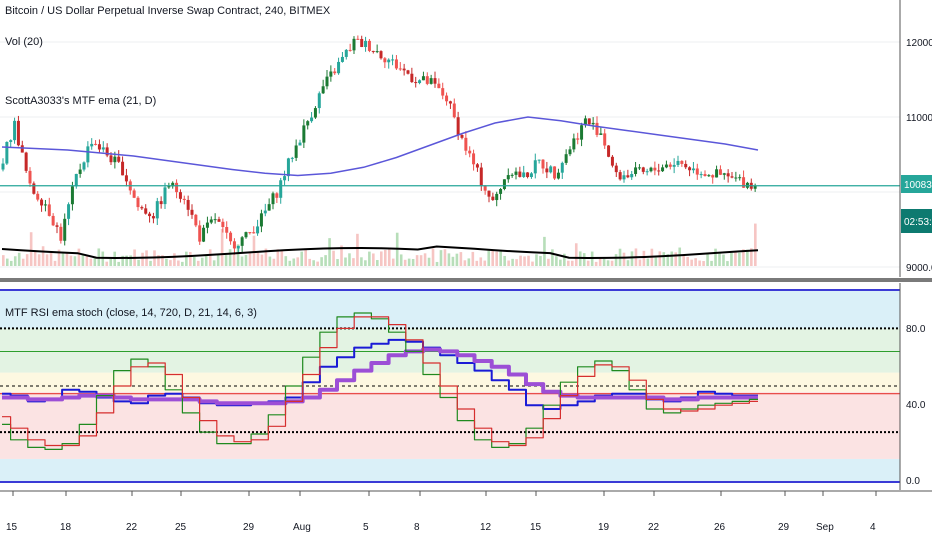 The height and width of the screenshot is (550, 932). I want to click on rsi-ema-line, so click(380, 376).